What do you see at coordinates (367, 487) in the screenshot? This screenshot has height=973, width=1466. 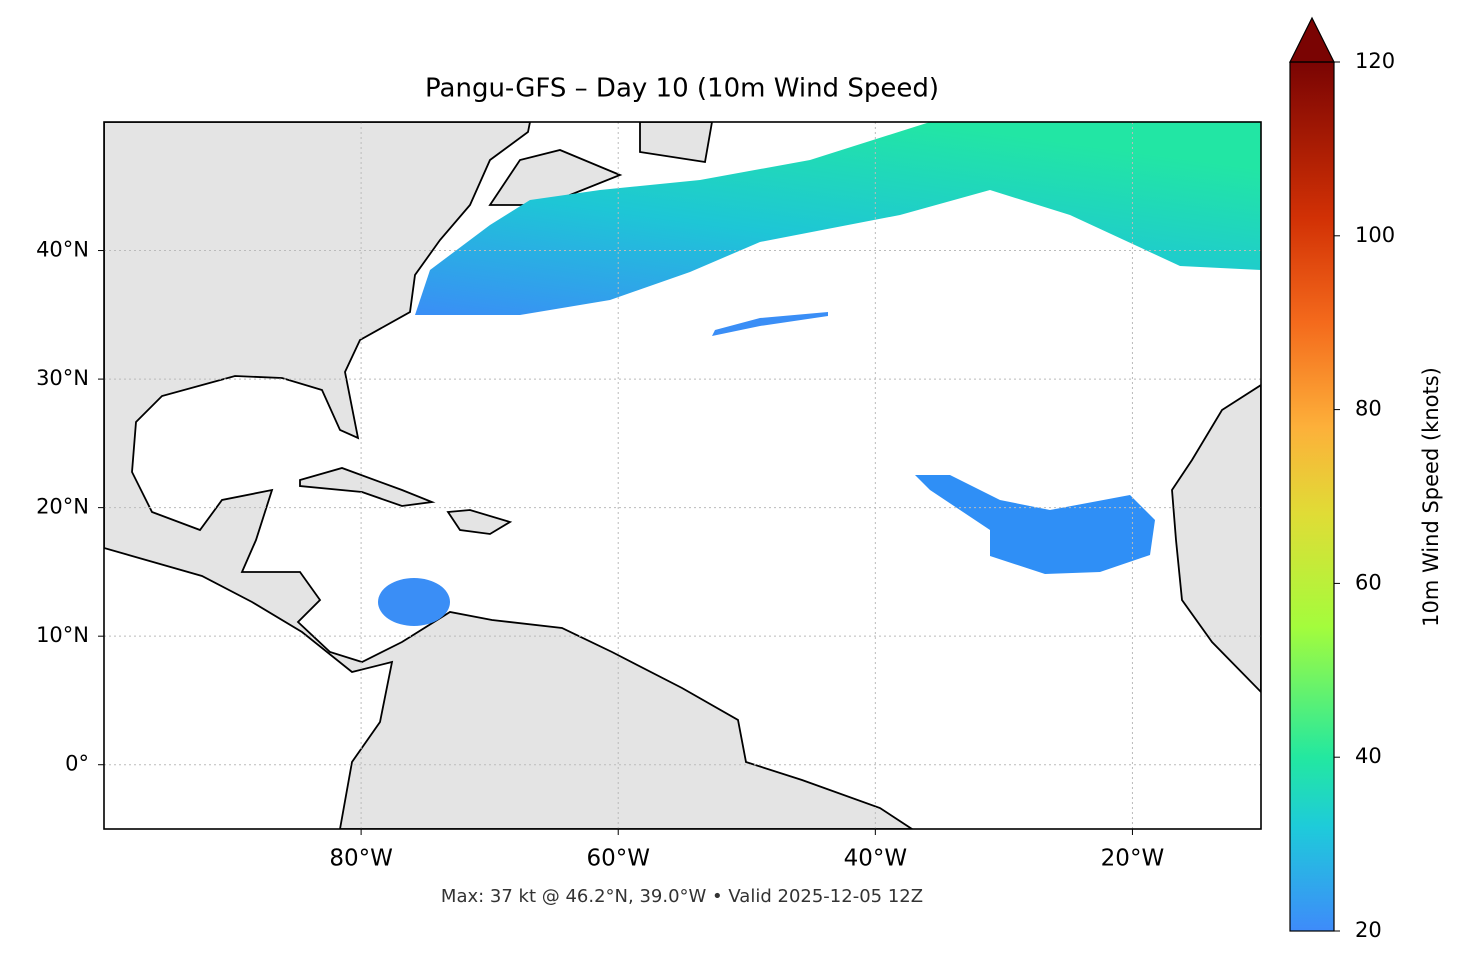 I see `land-cuba` at bounding box center [367, 487].